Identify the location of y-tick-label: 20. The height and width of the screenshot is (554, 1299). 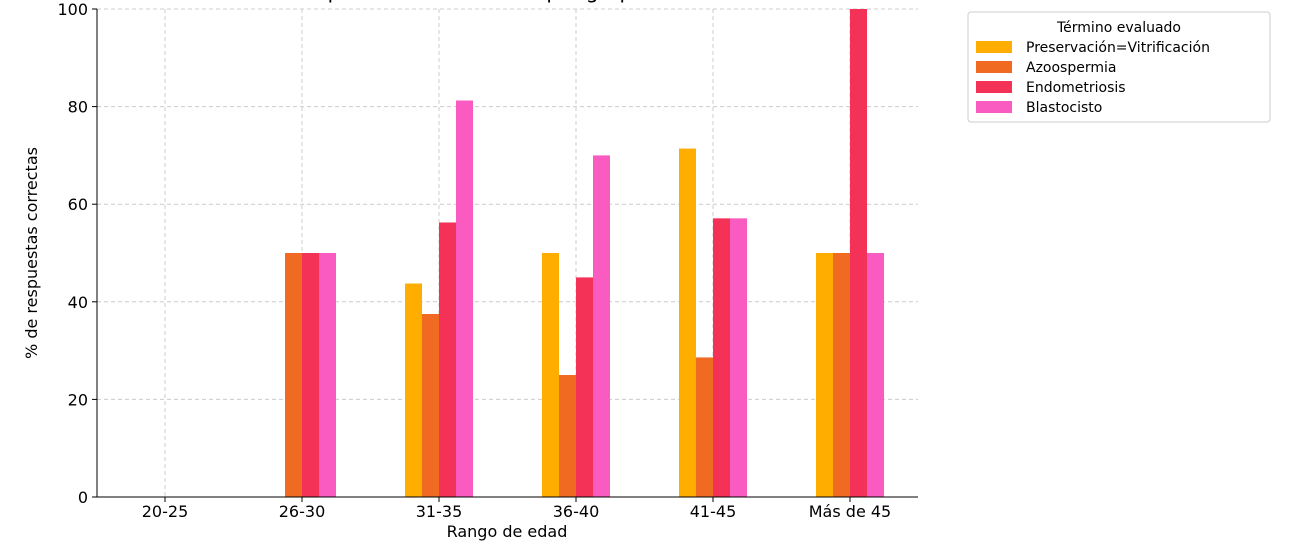
(78, 399).